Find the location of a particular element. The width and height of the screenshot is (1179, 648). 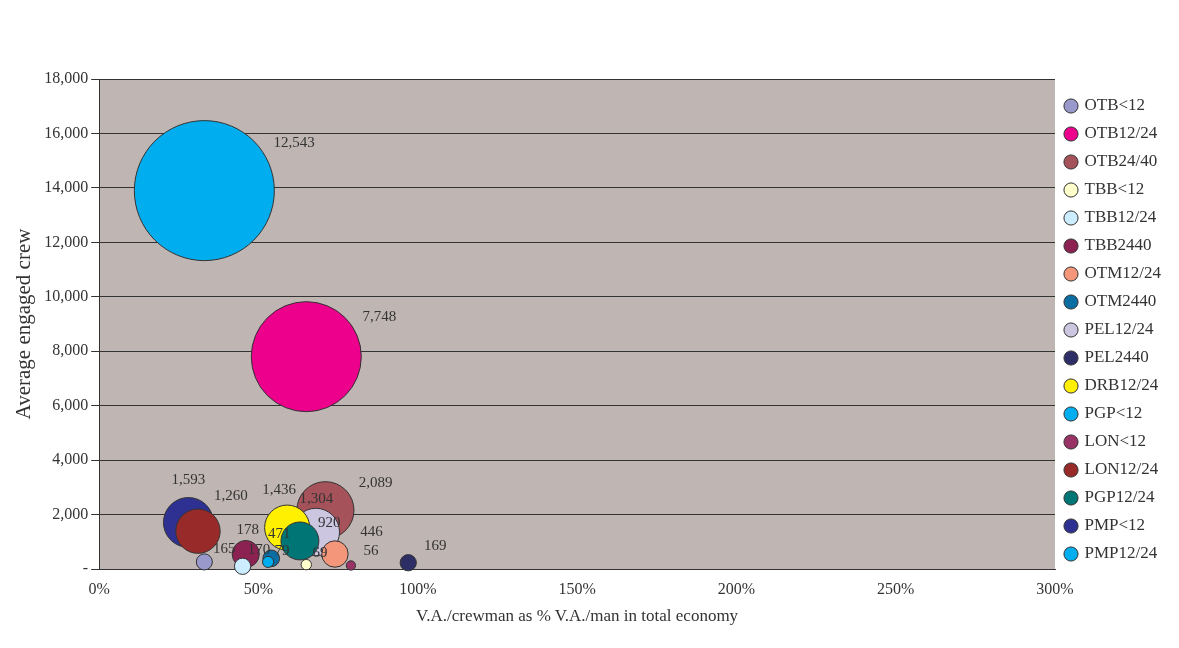

data-label: 7,748 is located at coordinates (379, 315).